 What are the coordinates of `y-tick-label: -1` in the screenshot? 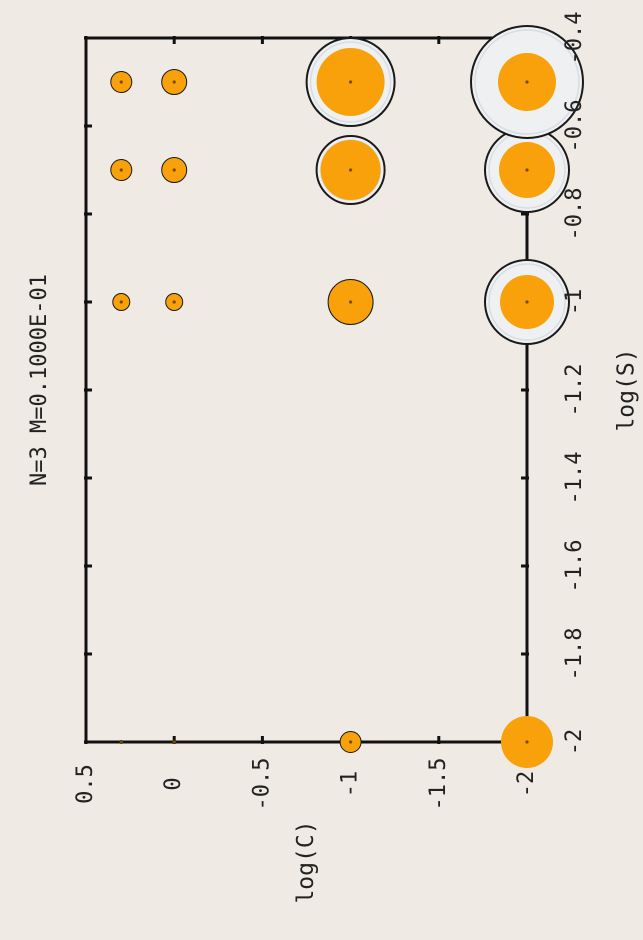 It's located at (350, 784).